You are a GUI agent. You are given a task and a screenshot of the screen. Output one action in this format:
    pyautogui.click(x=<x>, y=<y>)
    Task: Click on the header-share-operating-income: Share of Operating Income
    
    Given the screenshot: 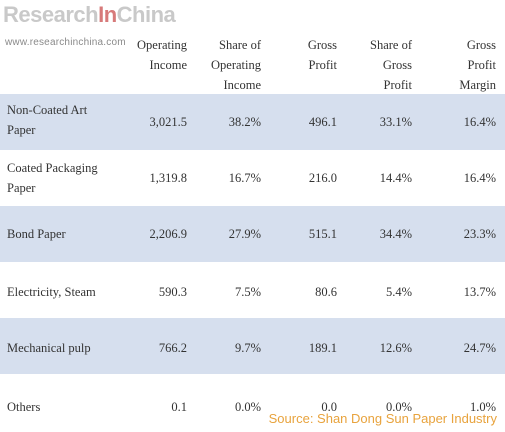 What is the action you would take?
    pyautogui.click(x=236, y=65)
    